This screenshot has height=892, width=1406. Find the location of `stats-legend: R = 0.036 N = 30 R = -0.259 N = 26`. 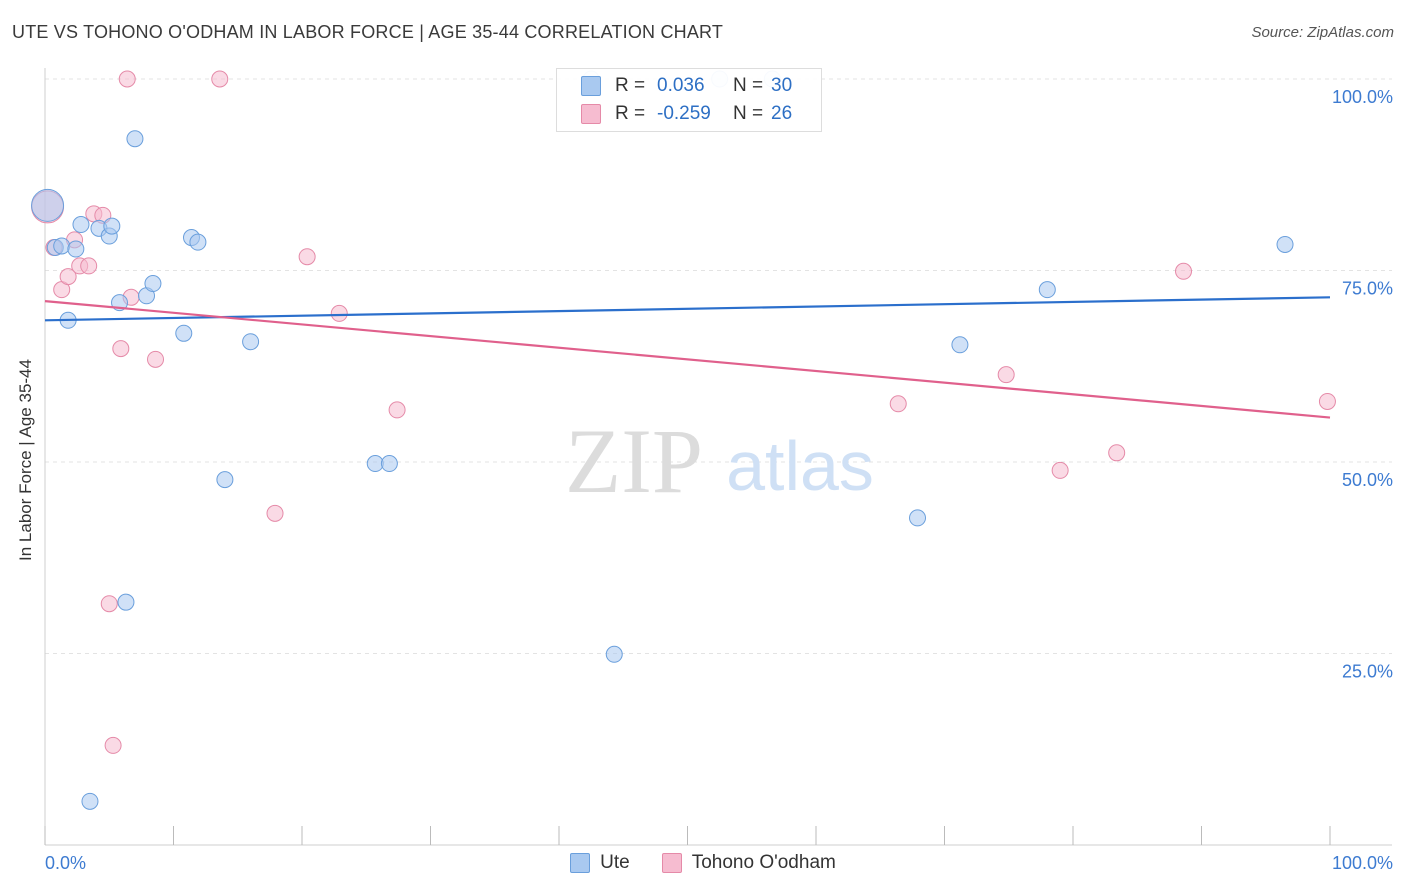

stats-legend: R = 0.036 N = 30 R = -0.259 N = 26 is located at coordinates (689, 100).